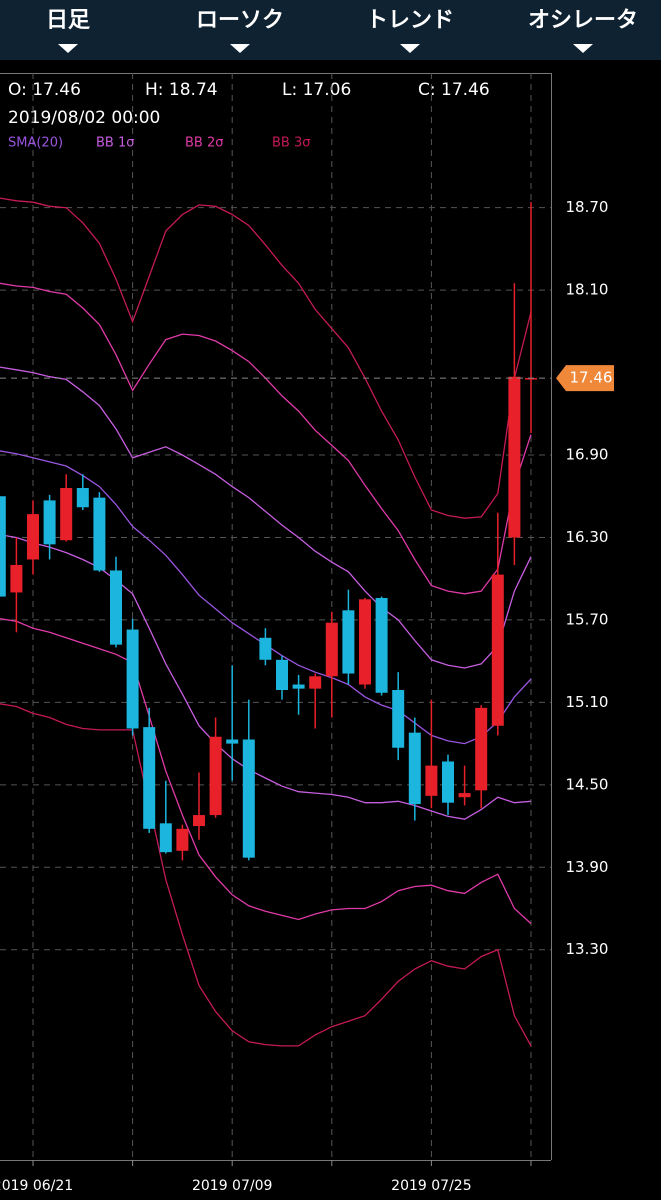 Image resolution: width=661 pixels, height=1200 pixels. Describe the element at coordinates (44, 90) in the screenshot. I see `open-info: O: 17.46` at that location.